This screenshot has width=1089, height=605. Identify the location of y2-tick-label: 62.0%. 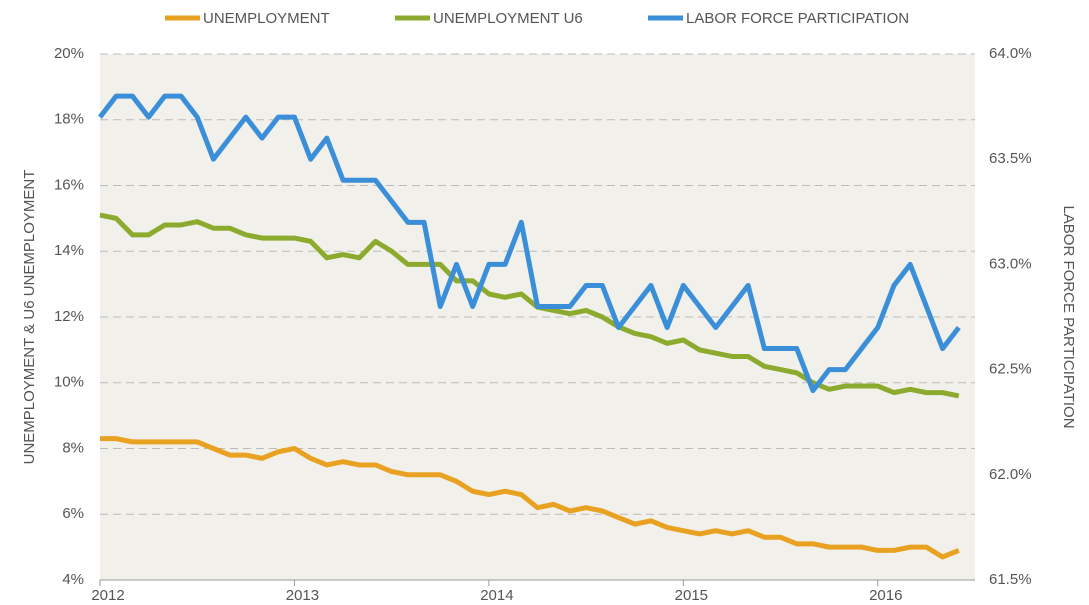
(1010, 474).